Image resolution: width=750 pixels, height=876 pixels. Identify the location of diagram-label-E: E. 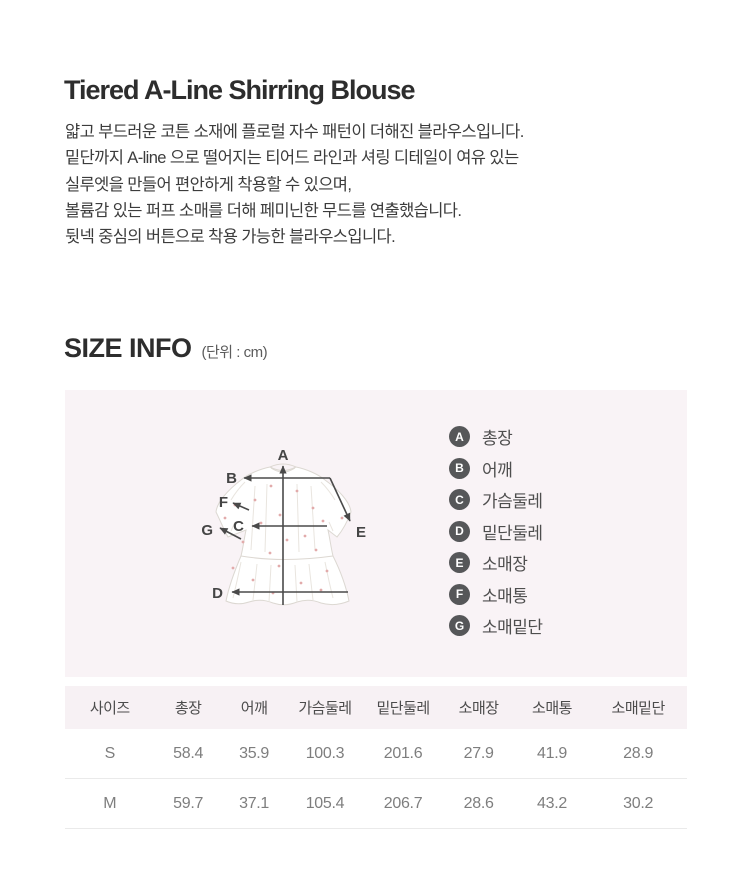
(361, 532).